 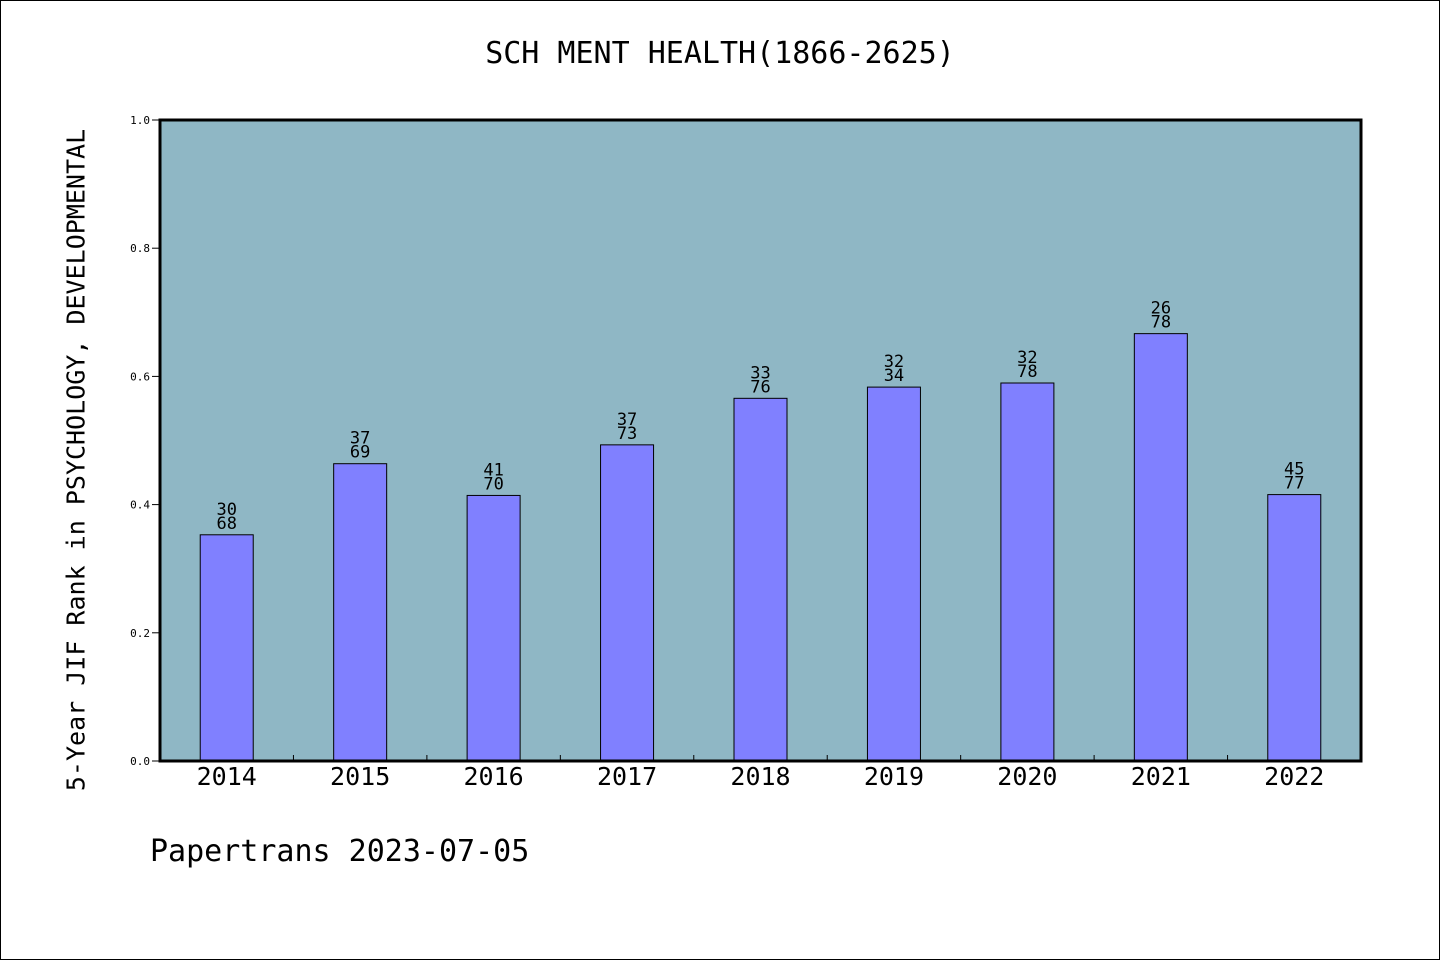 What do you see at coordinates (1027, 372) in the screenshot?
I see `bar-label-bottom-2020: 78` at bounding box center [1027, 372].